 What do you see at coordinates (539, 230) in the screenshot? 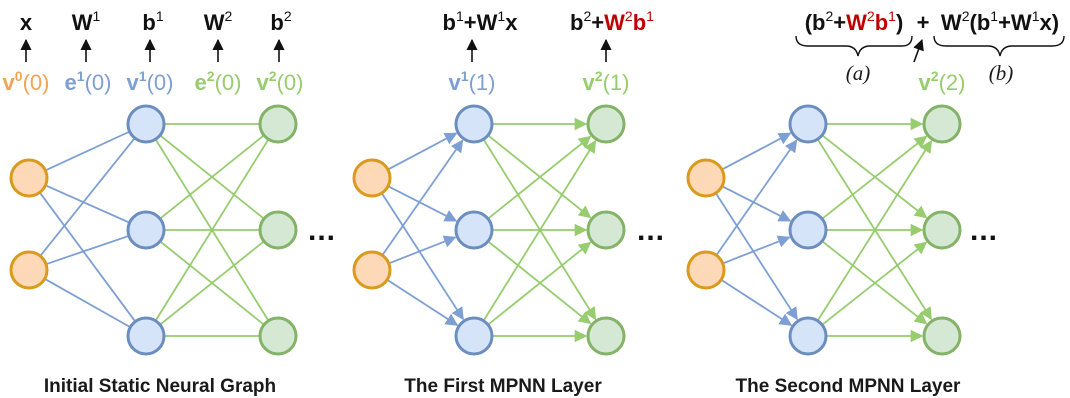
I see `p2-edge-hid2-out0` at bounding box center [539, 230].